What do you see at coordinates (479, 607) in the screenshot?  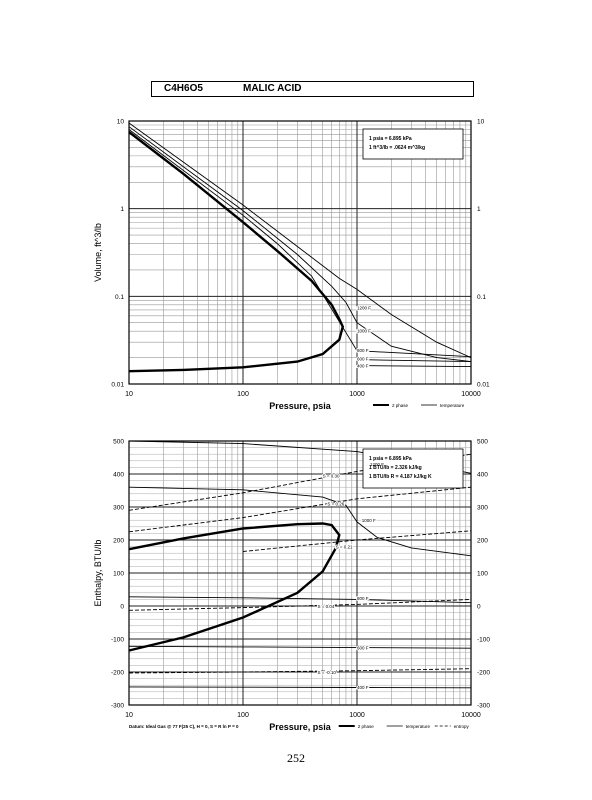 I see `y-tick-label-right: 0` at bounding box center [479, 607].